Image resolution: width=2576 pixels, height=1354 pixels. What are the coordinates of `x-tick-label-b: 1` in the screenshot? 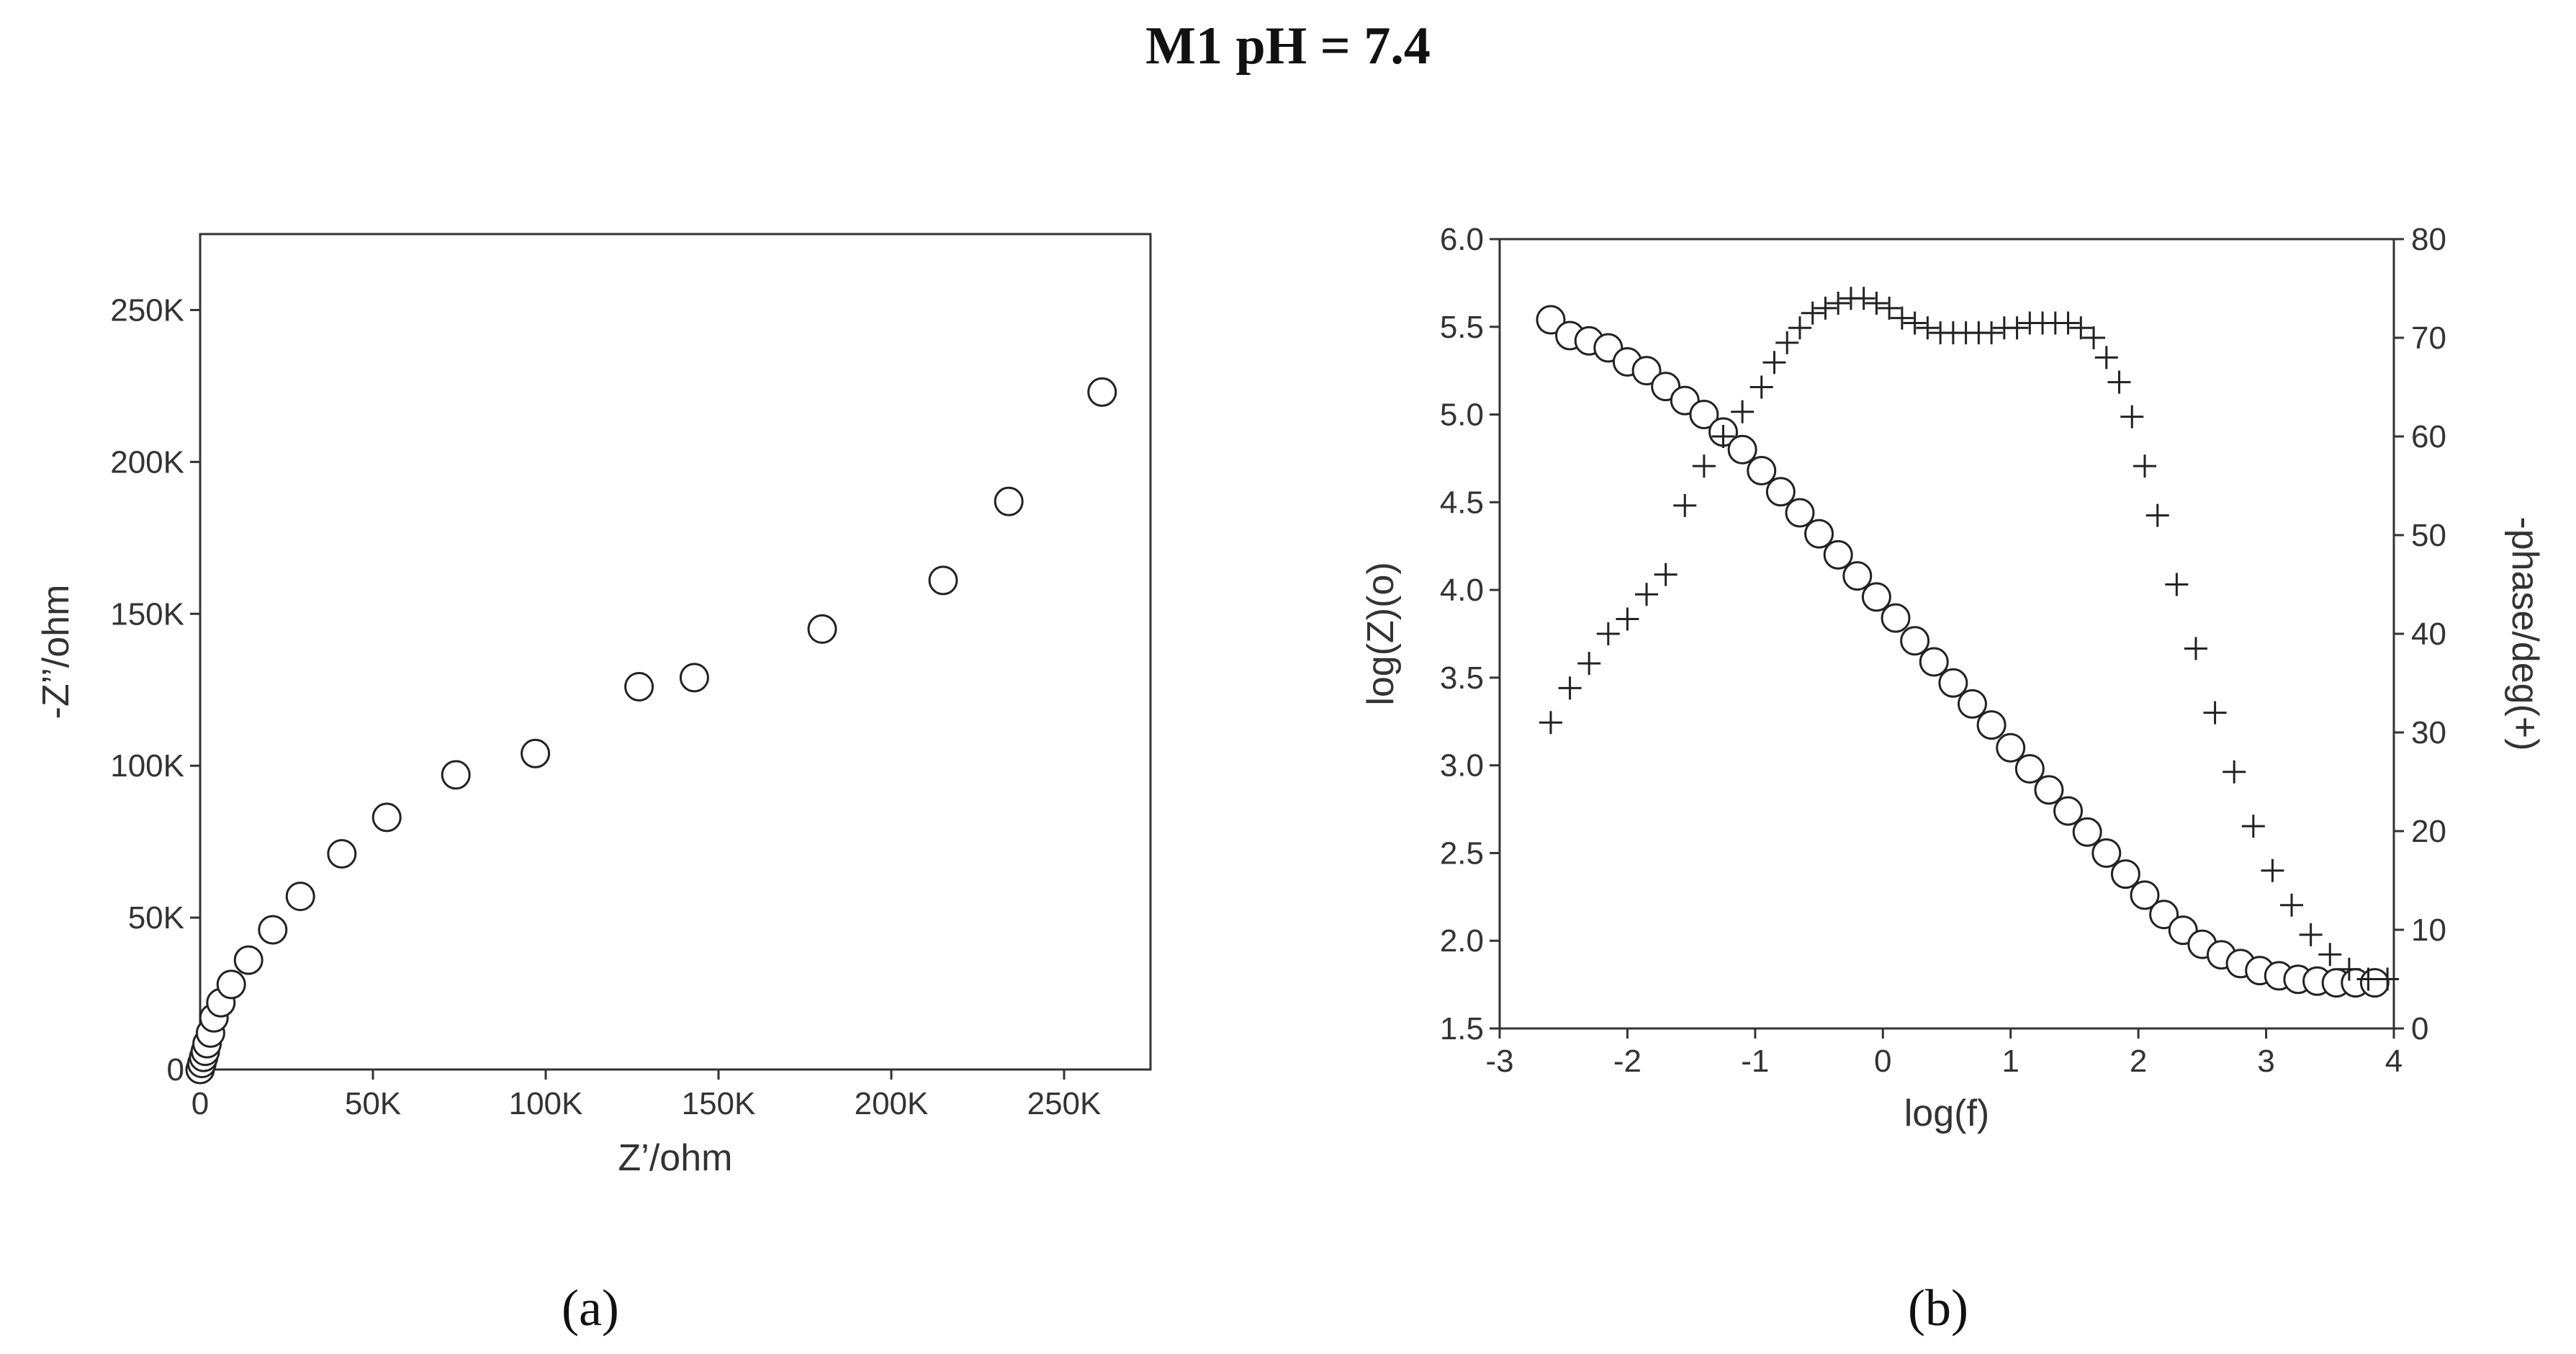 It's located at (2010, 1061).